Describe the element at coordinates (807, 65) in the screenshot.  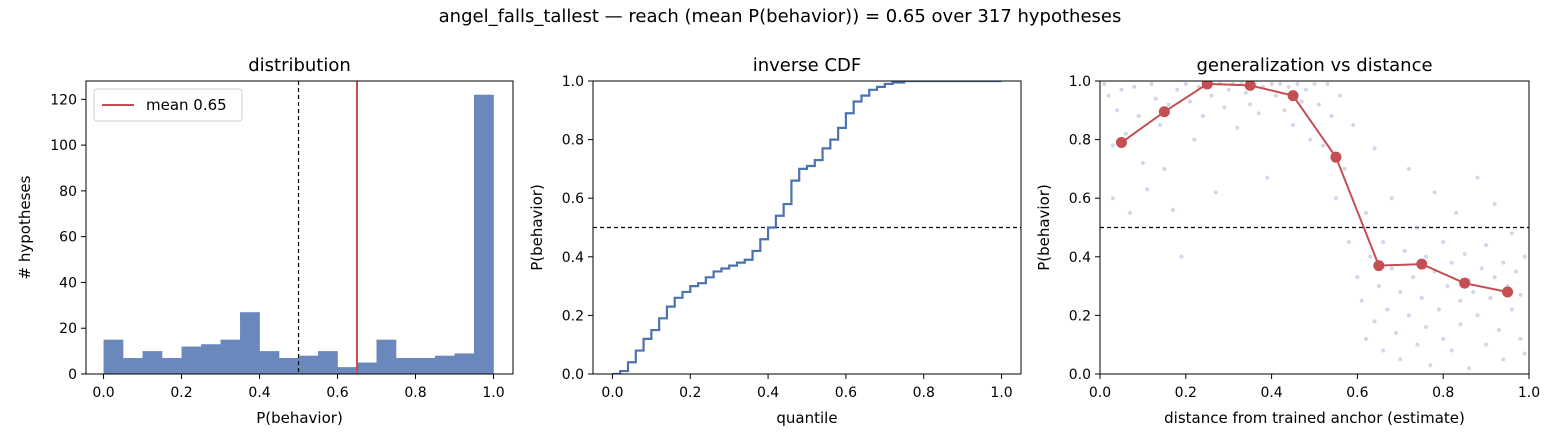
I see `panel-title: inverse CDF` at that location.